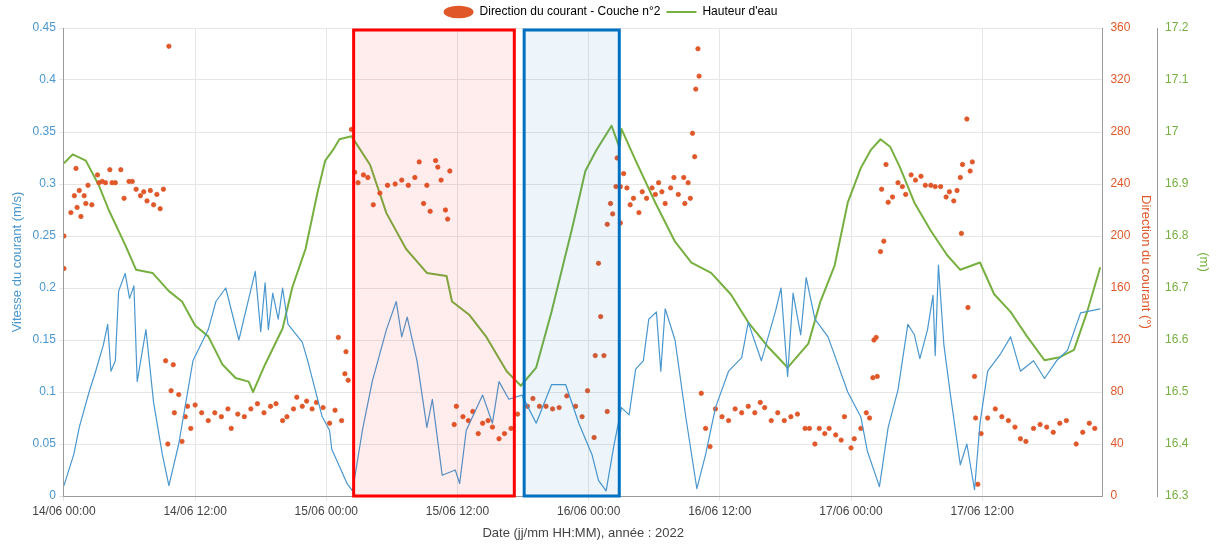  What do you see at coordinates (48, 287) in the screenshot?
I see `y-tick-label: 0.2` at bounding box center [48, 287].